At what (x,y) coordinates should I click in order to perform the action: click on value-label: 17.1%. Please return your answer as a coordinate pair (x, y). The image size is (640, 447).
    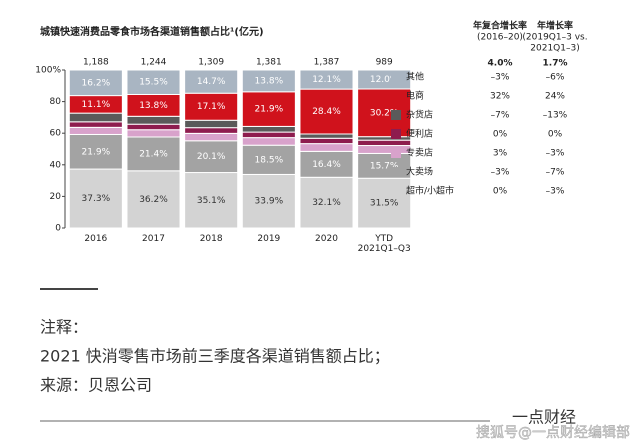
    Looking at the image, I should click on (211, 107).